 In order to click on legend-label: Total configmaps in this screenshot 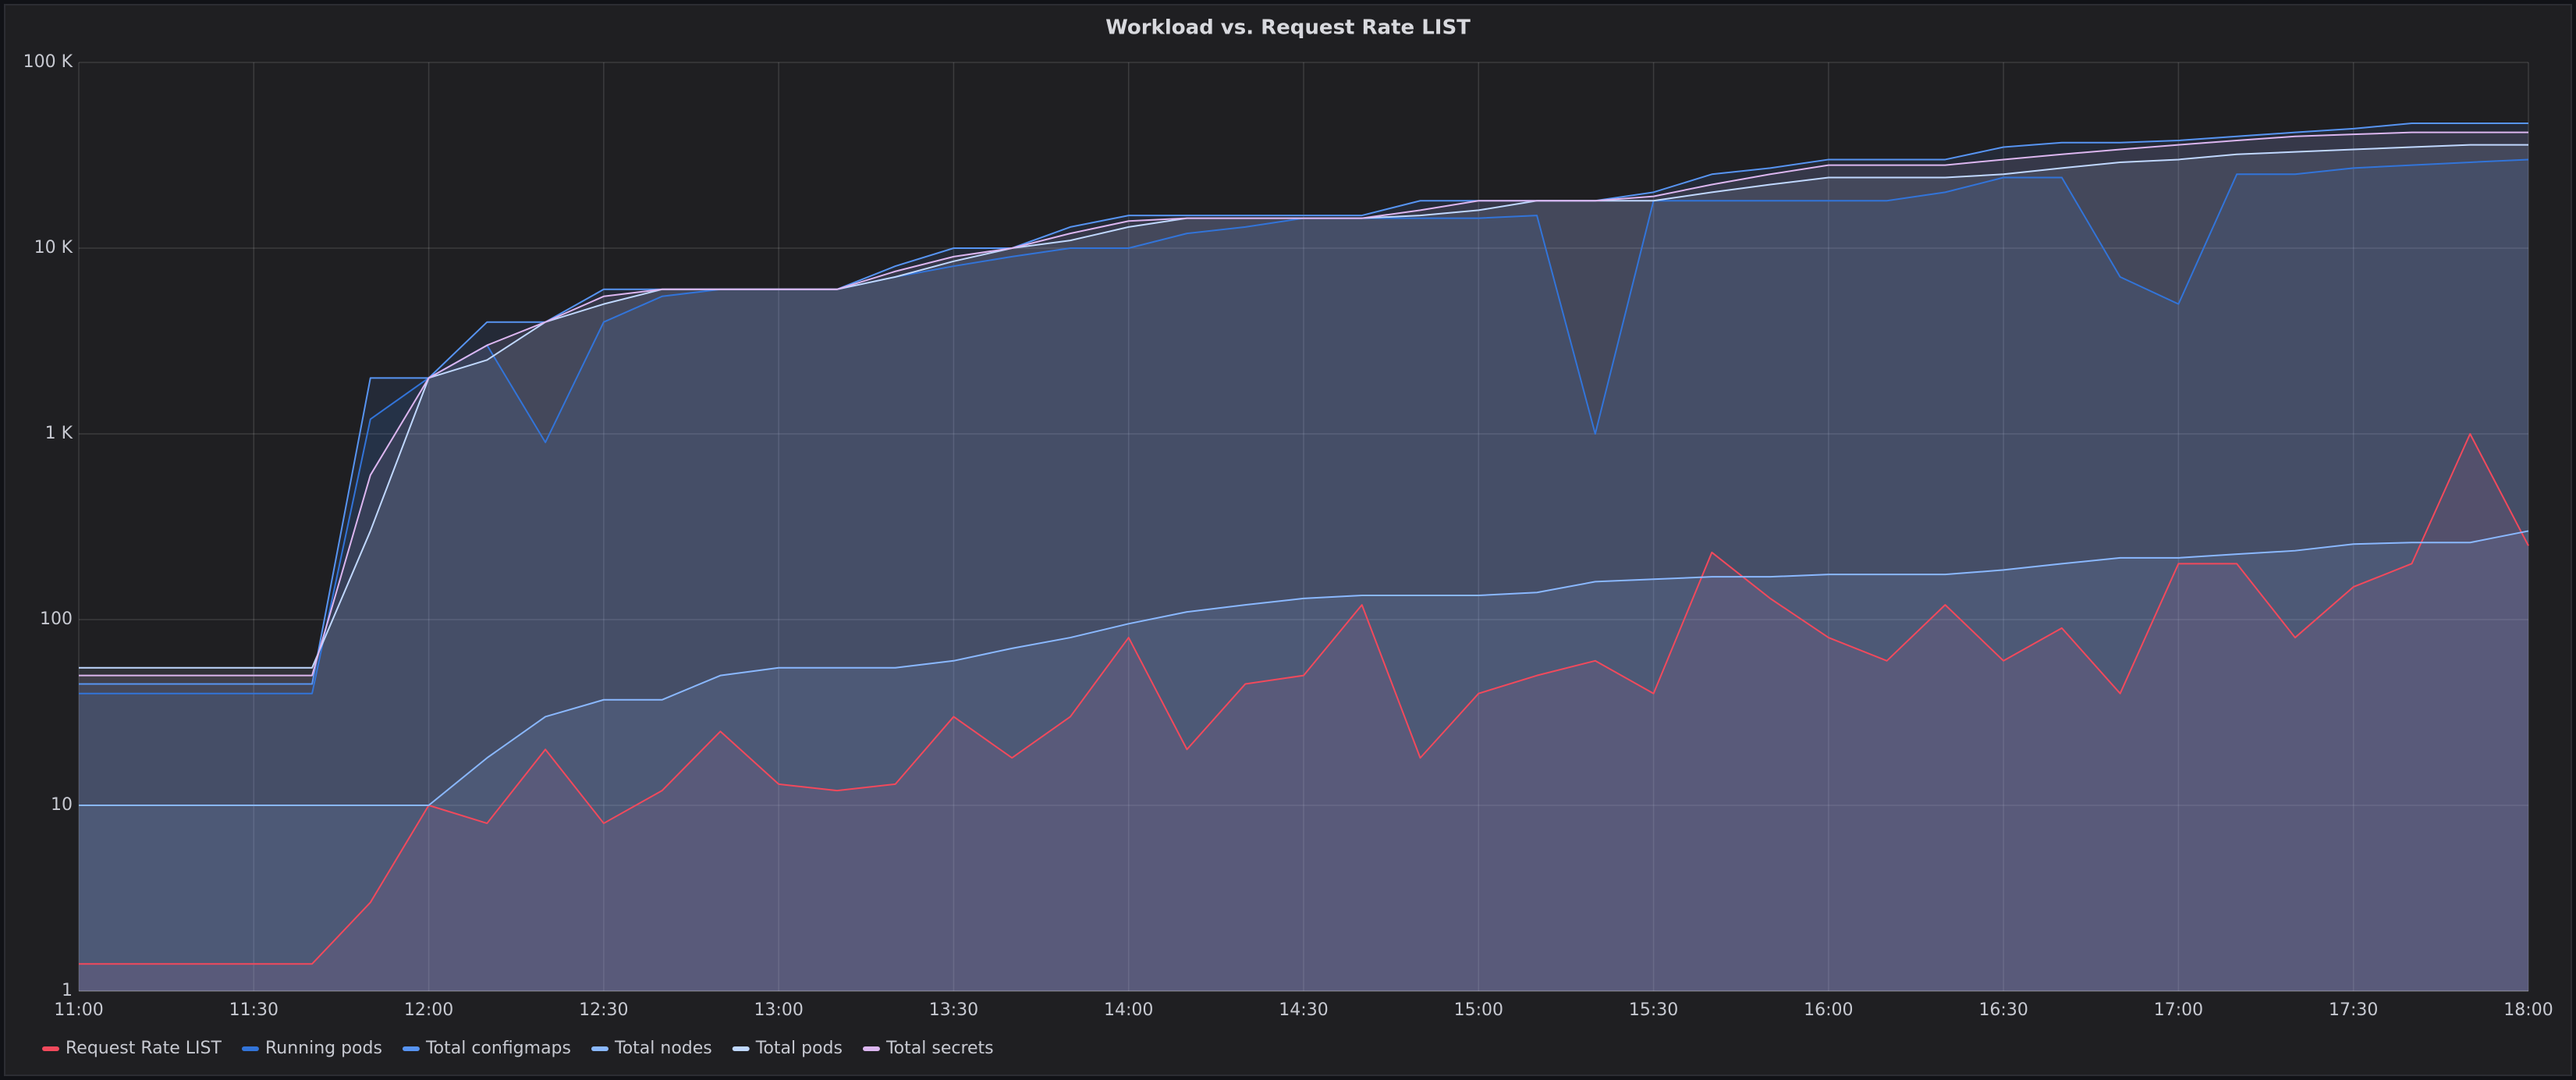, I will do `click(498, 1048)`.